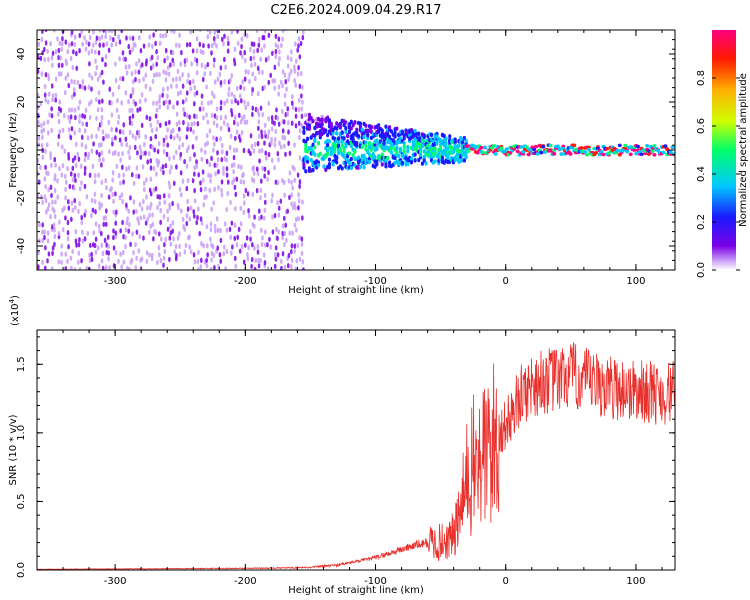 Image resolution: width=750 pixels, height=600 pixels. What do you see at coordinates (21, 54) in the screenshot?
I see `spectrogram-ytick-label: 40` at bounding box center [21, 54].